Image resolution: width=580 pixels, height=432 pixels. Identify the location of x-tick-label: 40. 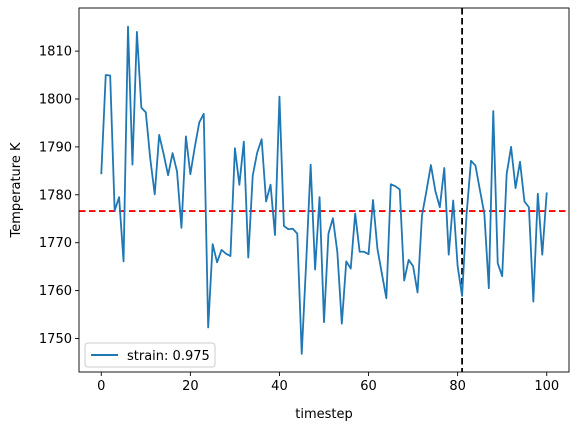
(279, 386).